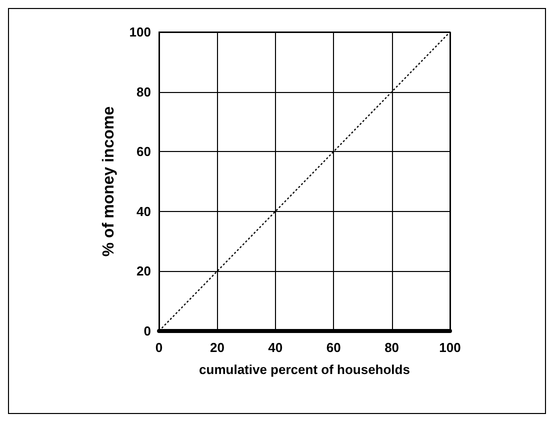 This screenshot has width=554, height=422. What do you see at coordinates (217, 347) in the screenshot?
I see `x-tick-label: 20` at bounding box center [217, 347].